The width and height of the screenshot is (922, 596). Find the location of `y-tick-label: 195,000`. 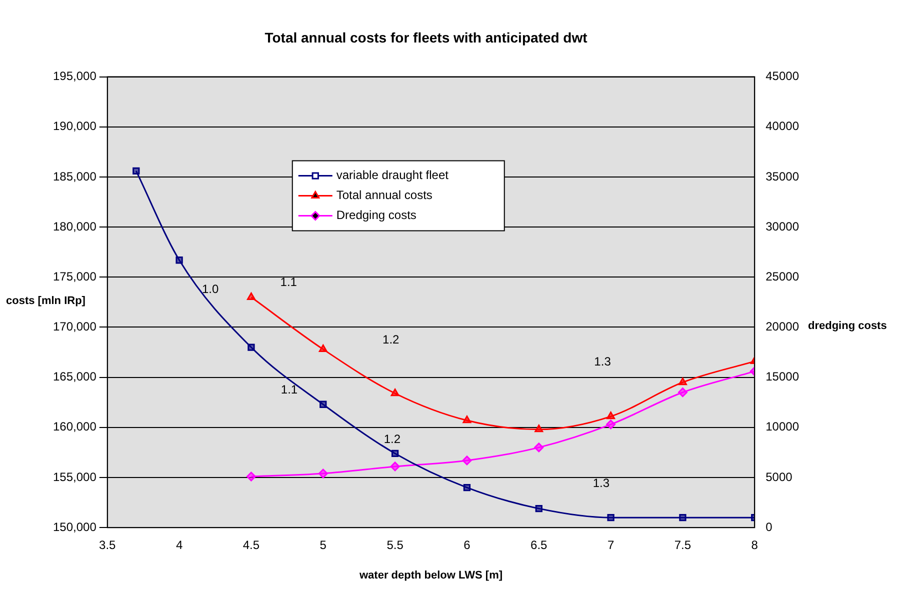

y-tick-label: 195,000 is located at coordinates (74, 76).